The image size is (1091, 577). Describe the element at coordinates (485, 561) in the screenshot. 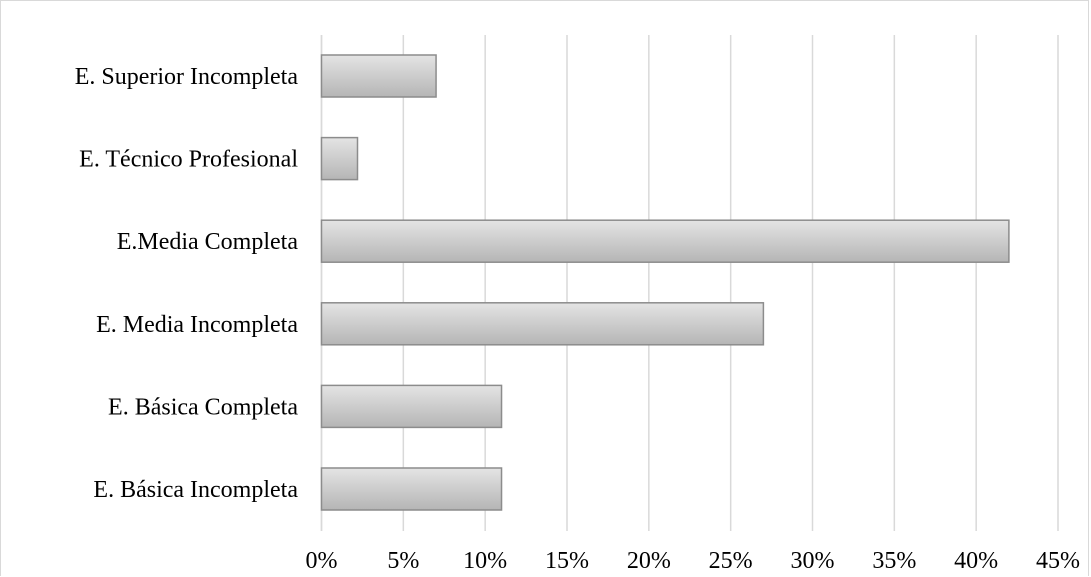

I see `x-tick-label: 10%` at that location.